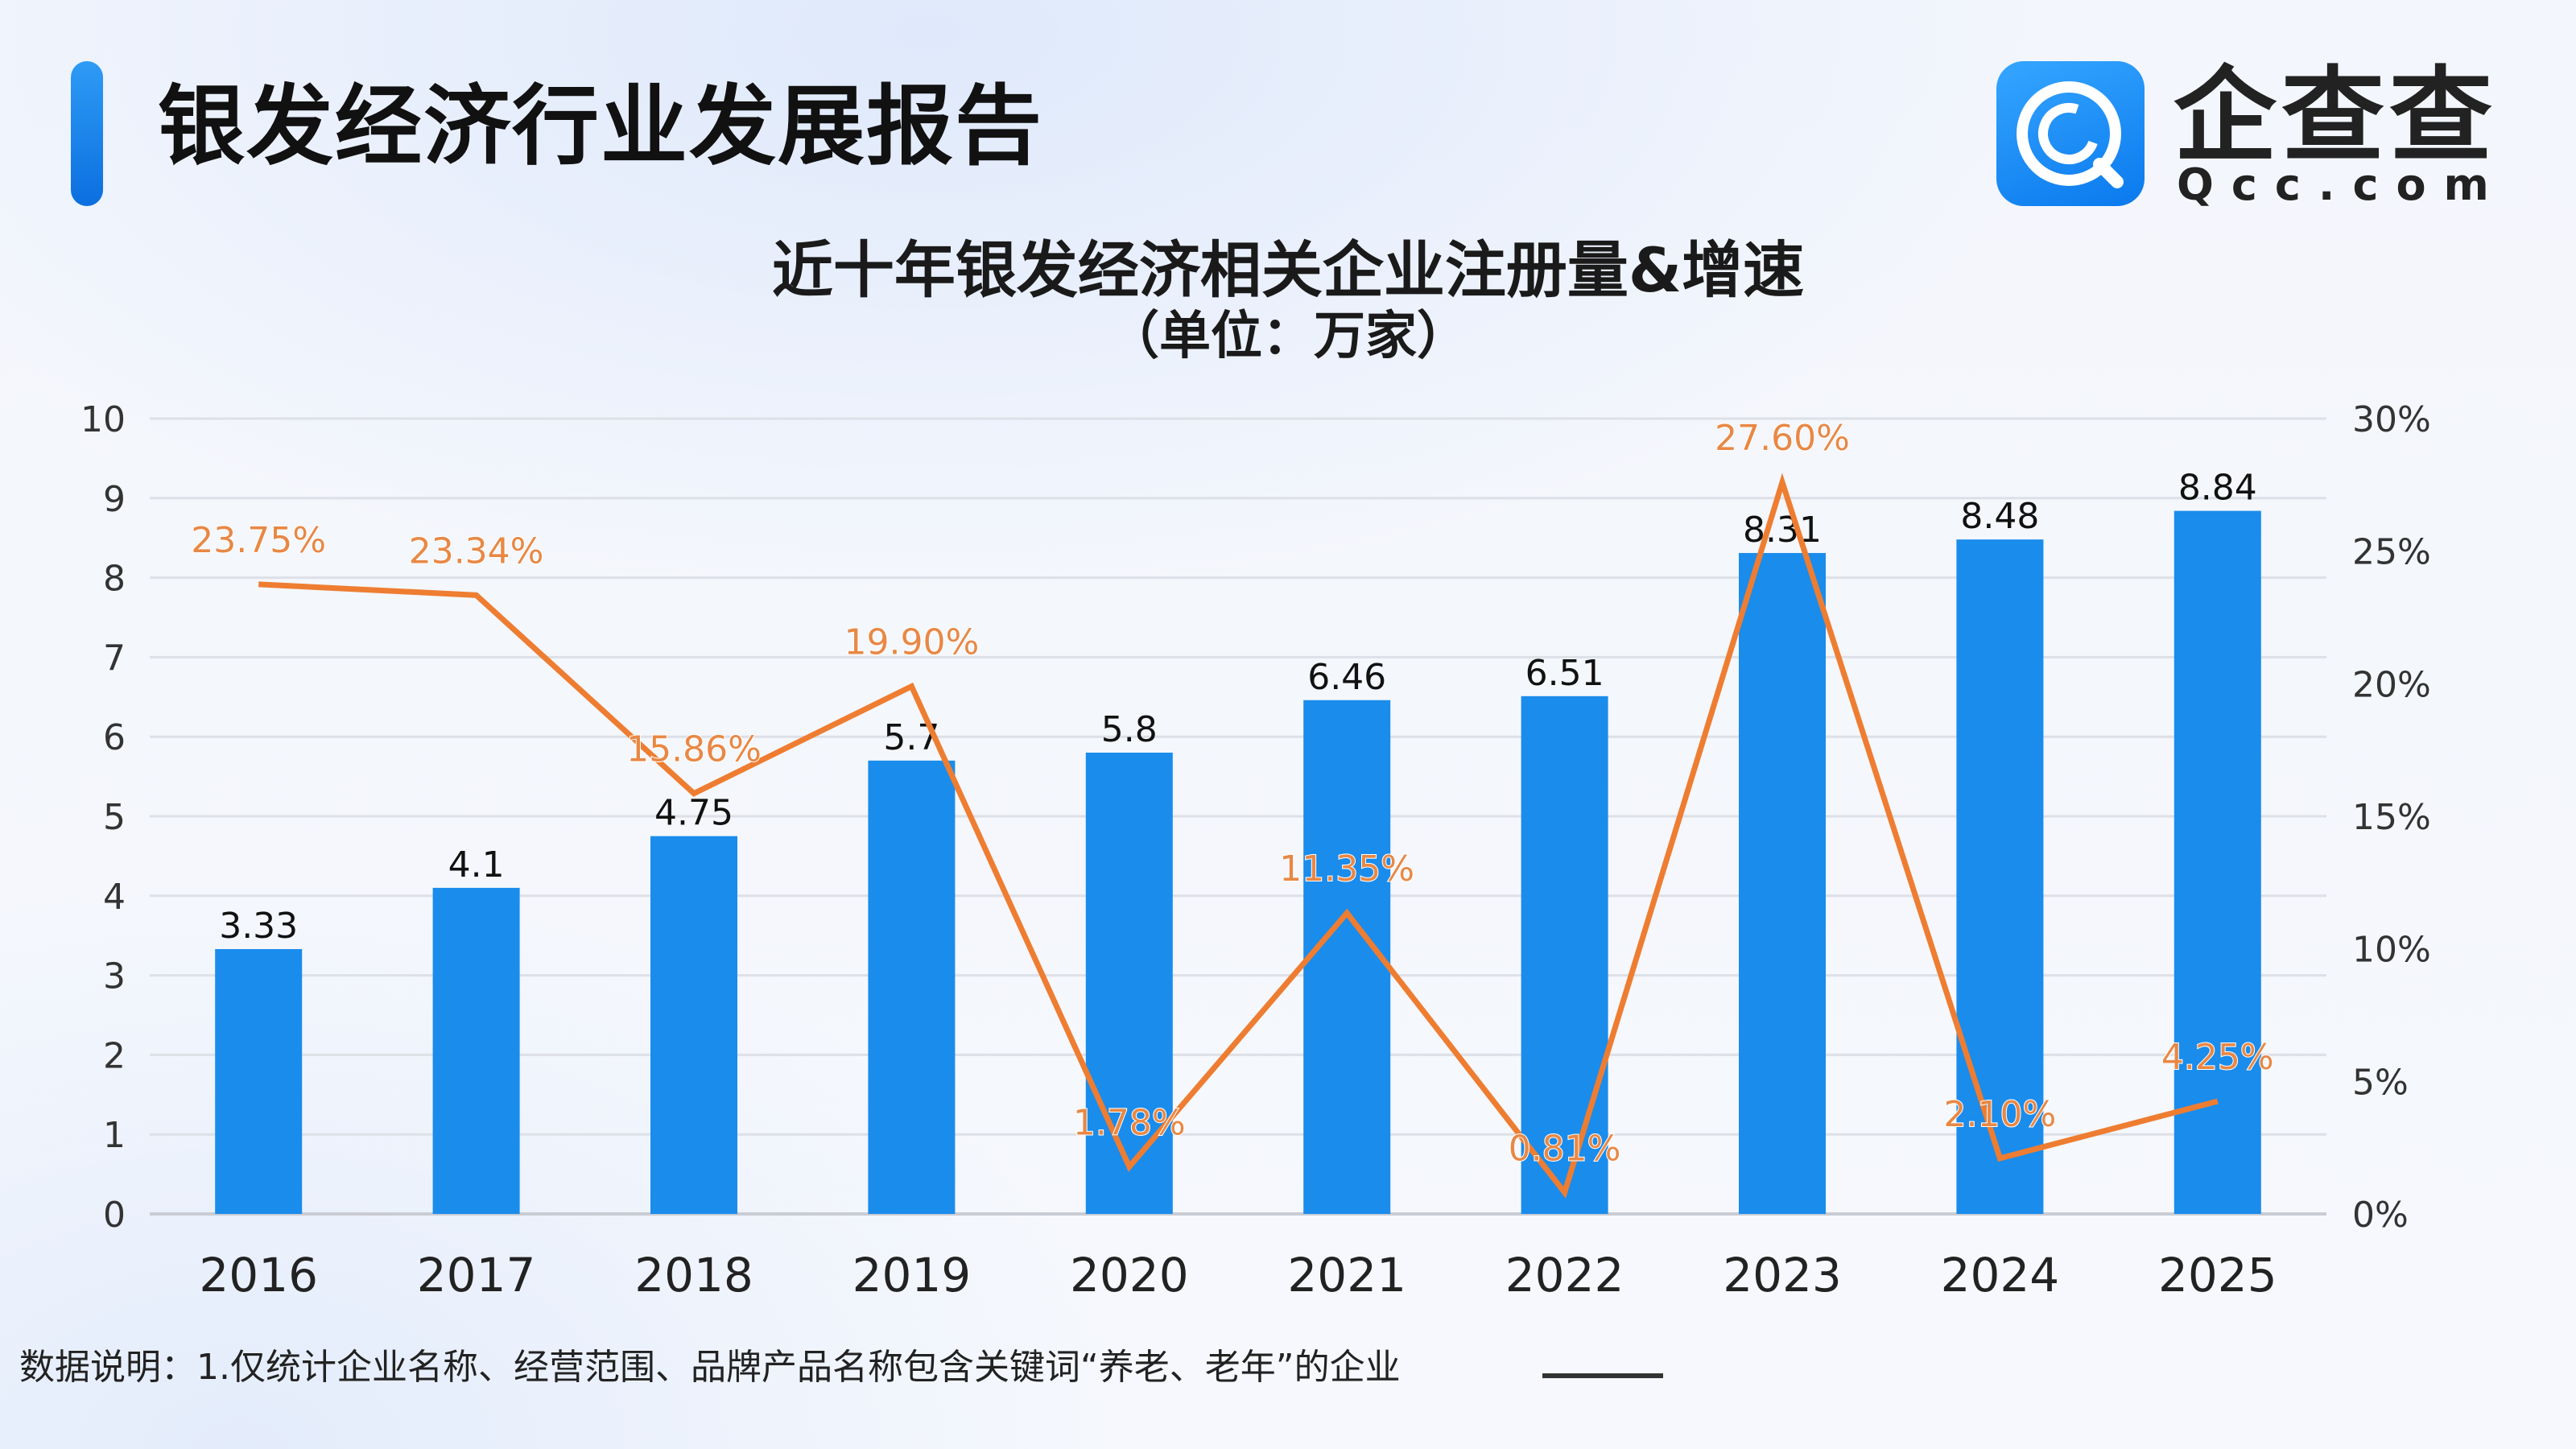 The height and width of the screenshot is (1449, 2576). I want to click on bar-value-label: 3.33, so click(258, 926).